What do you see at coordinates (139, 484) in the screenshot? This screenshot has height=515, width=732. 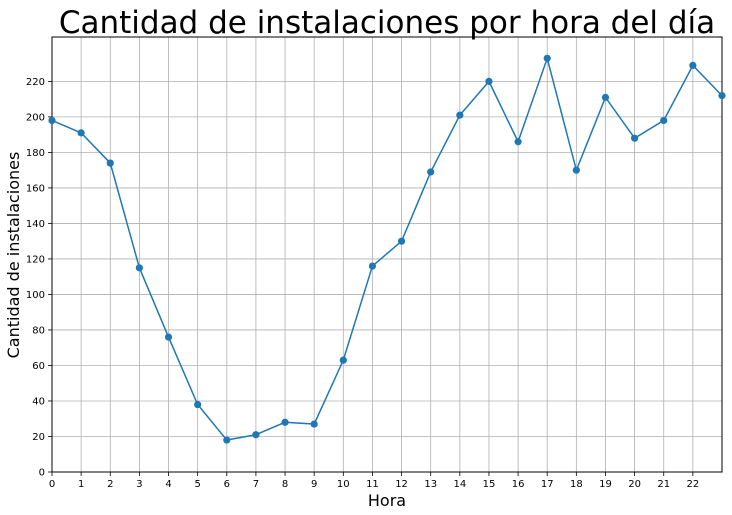 I see `x-tick-label: 3` at bounding box center [139, 484].